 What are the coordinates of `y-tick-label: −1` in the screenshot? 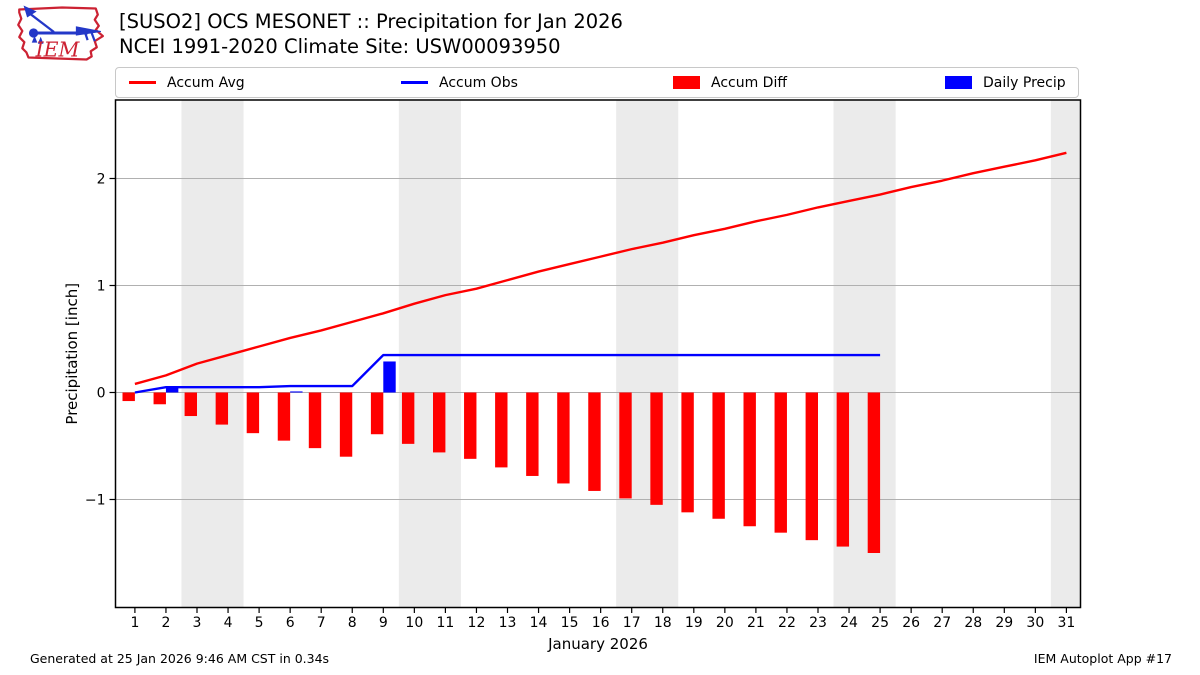 It's located at (95, 501).